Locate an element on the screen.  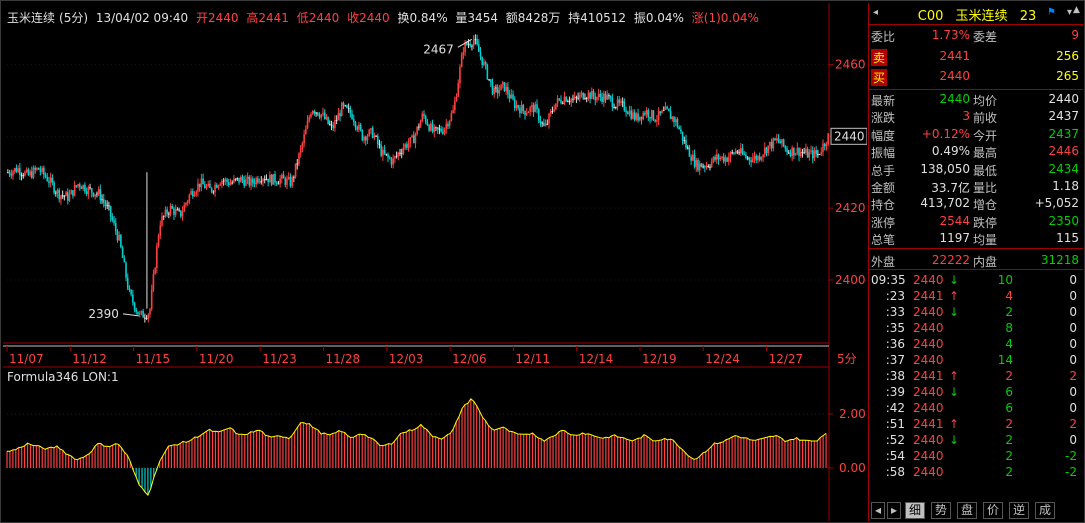
tab-5: 成 is located at coordinates (1045, 510).